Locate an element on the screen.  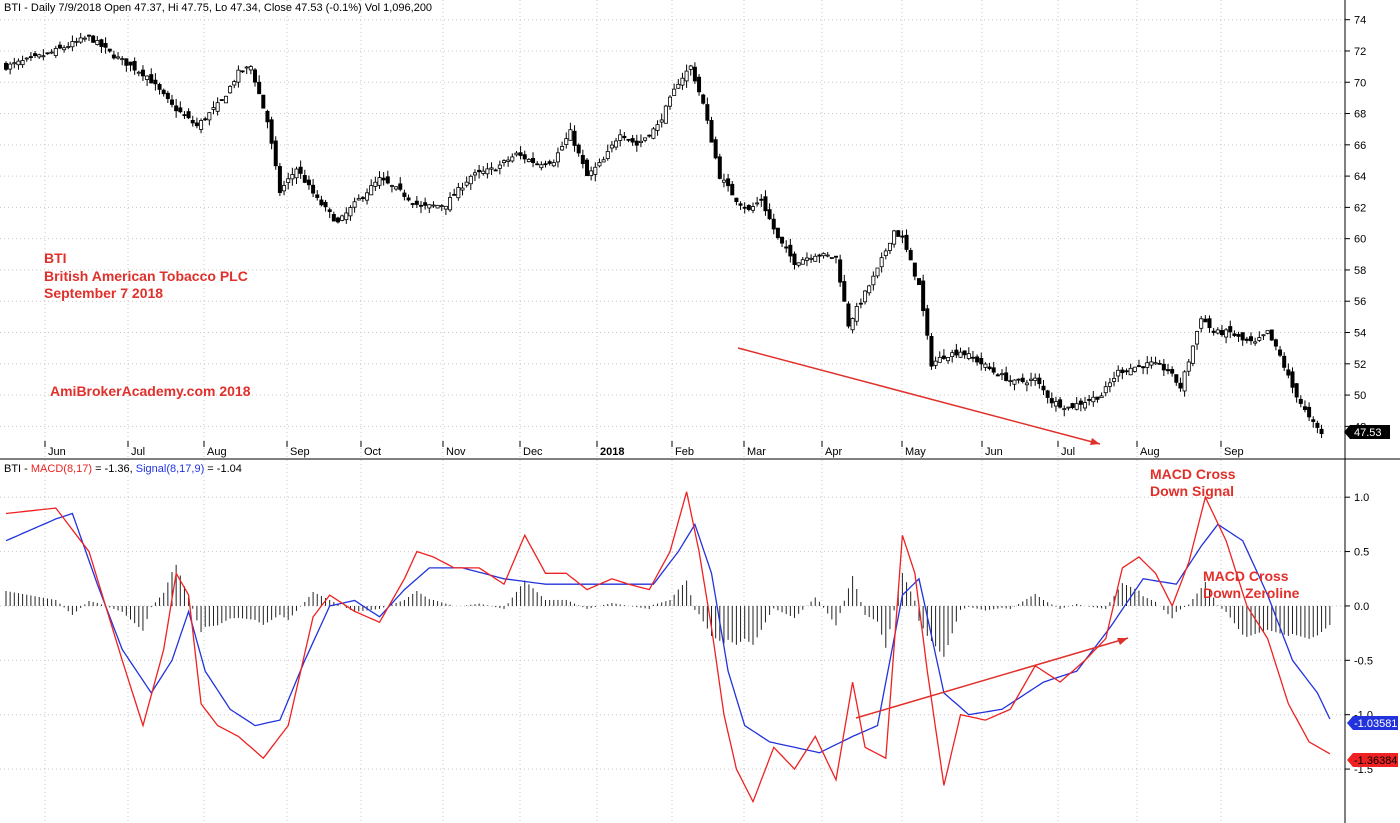
price-tick-label: 68 is located at coordinates (1360, 115).